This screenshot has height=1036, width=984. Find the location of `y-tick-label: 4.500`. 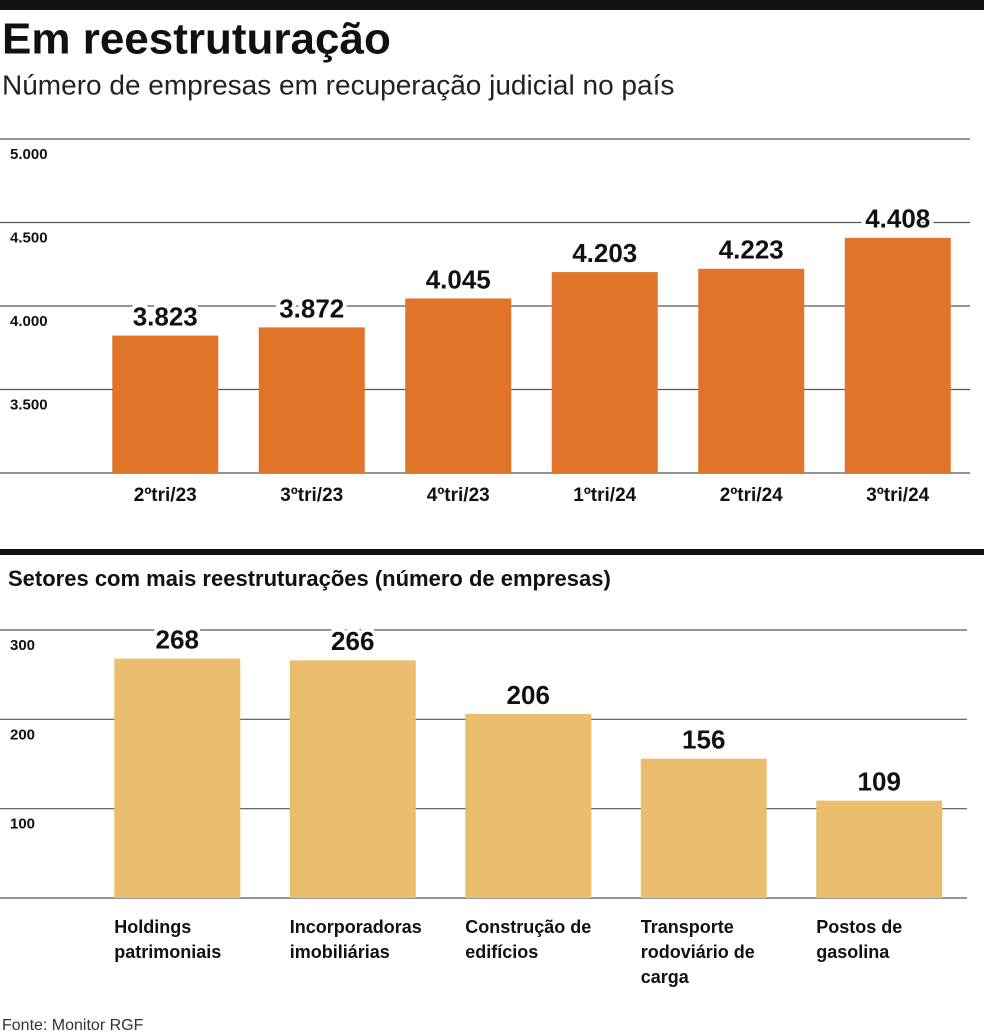

y-tick-label: 4.500 is located at coordinates (29, 237).